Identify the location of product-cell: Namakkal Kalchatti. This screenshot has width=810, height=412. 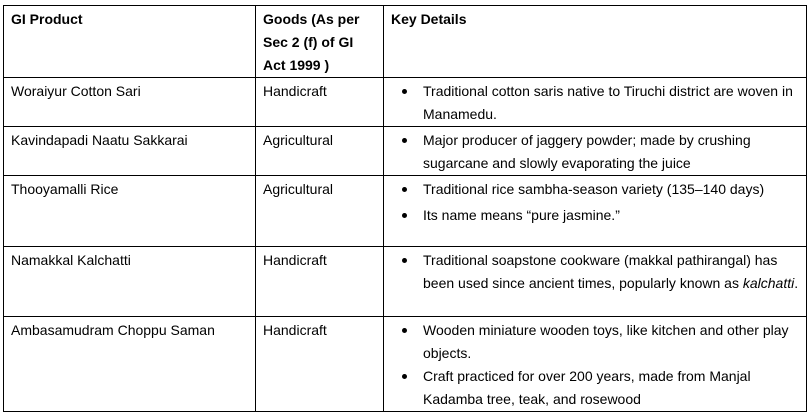
(129, 281).